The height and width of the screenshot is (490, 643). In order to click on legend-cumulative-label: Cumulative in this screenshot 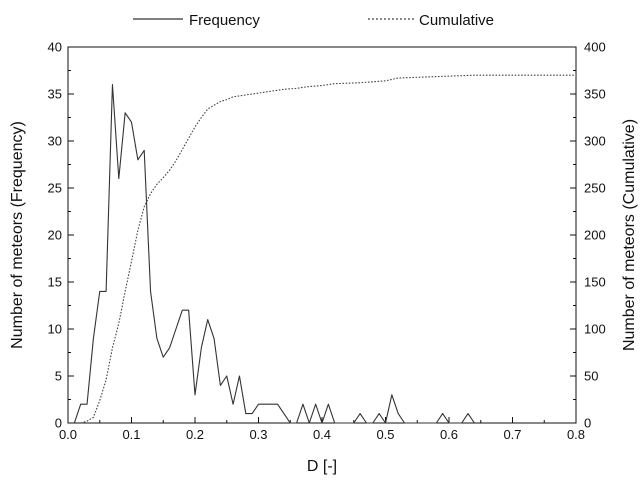, I will do `click(456, 20)`.